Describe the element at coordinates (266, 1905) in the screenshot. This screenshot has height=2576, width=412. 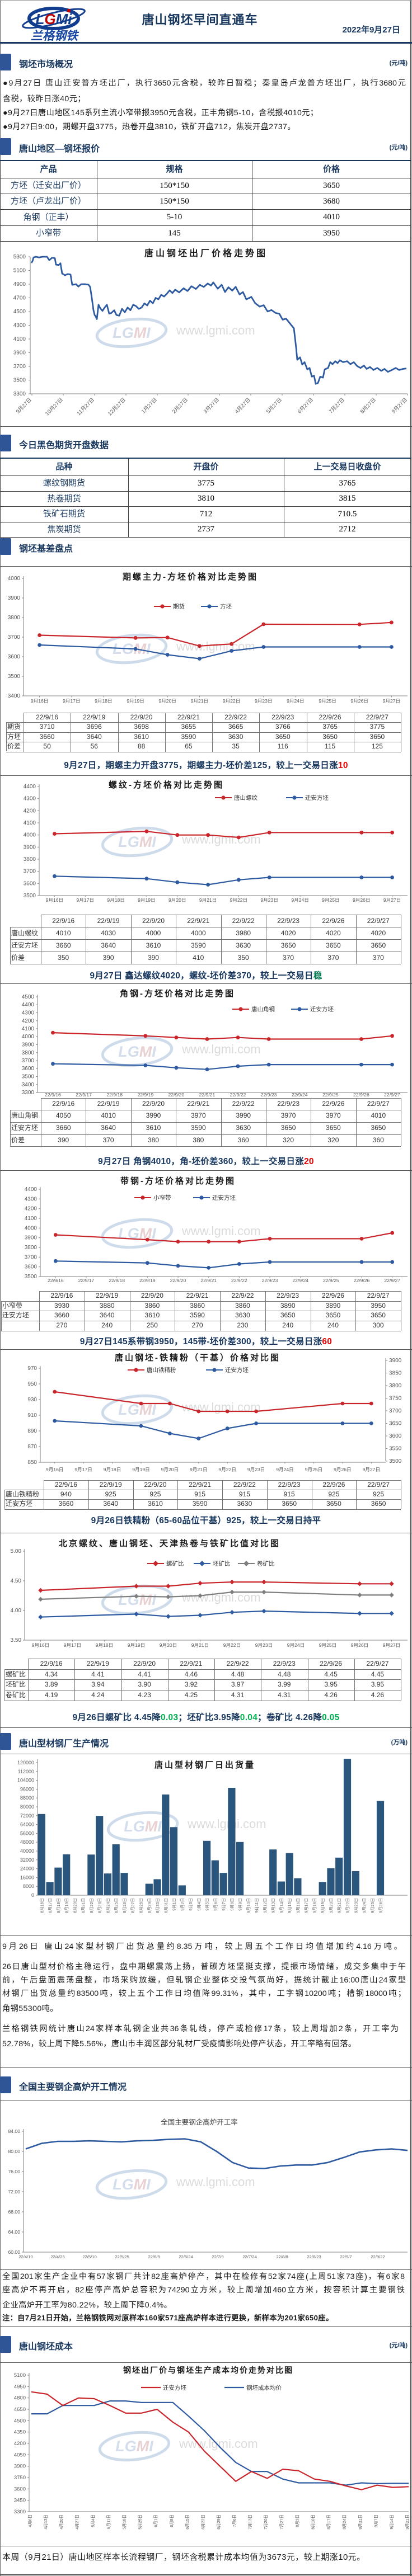
I see `svg-text: 9月12日` at that location.